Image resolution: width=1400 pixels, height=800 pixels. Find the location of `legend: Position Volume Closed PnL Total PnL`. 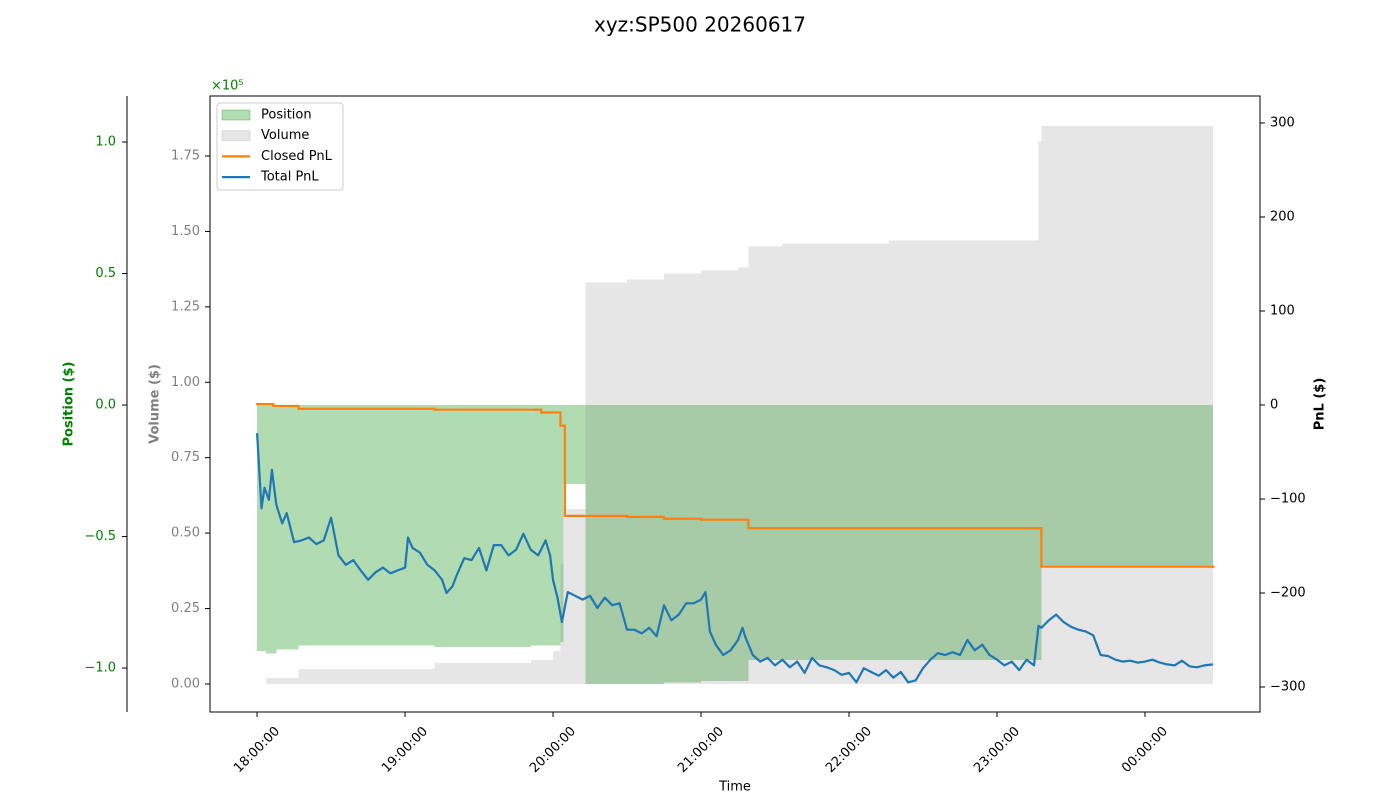

legend: Position Volume Closed PnL Total PnL is located at coordinates (280, 146).